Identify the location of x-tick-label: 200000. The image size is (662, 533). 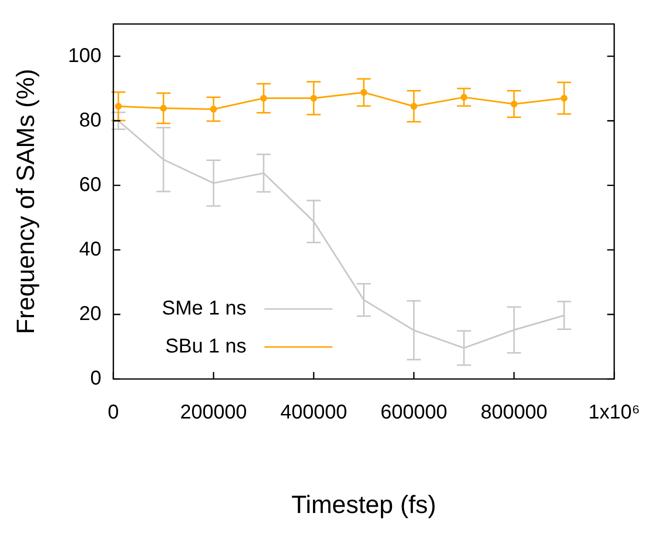
(213, 413).